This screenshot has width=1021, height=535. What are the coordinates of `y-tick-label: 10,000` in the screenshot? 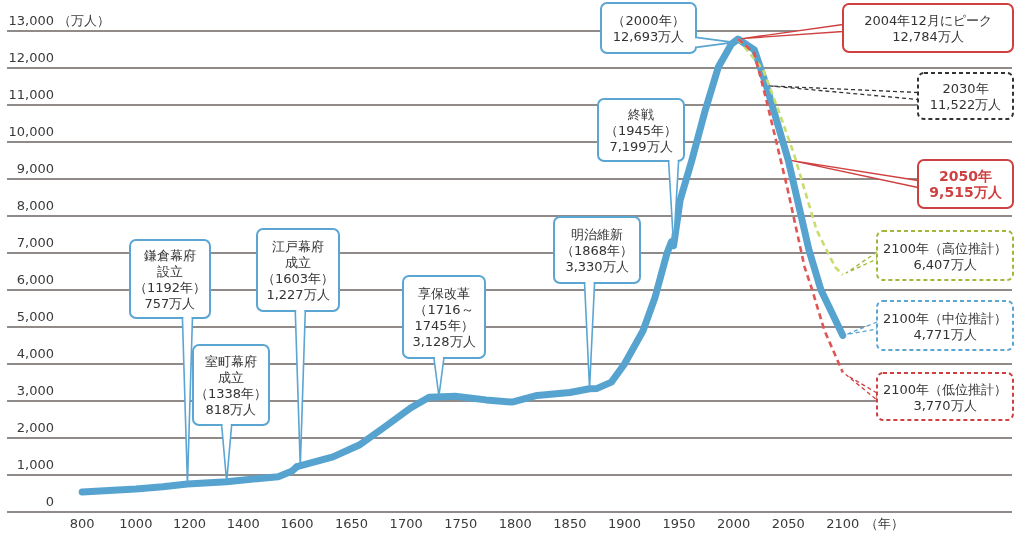 It's located at (31, 131).